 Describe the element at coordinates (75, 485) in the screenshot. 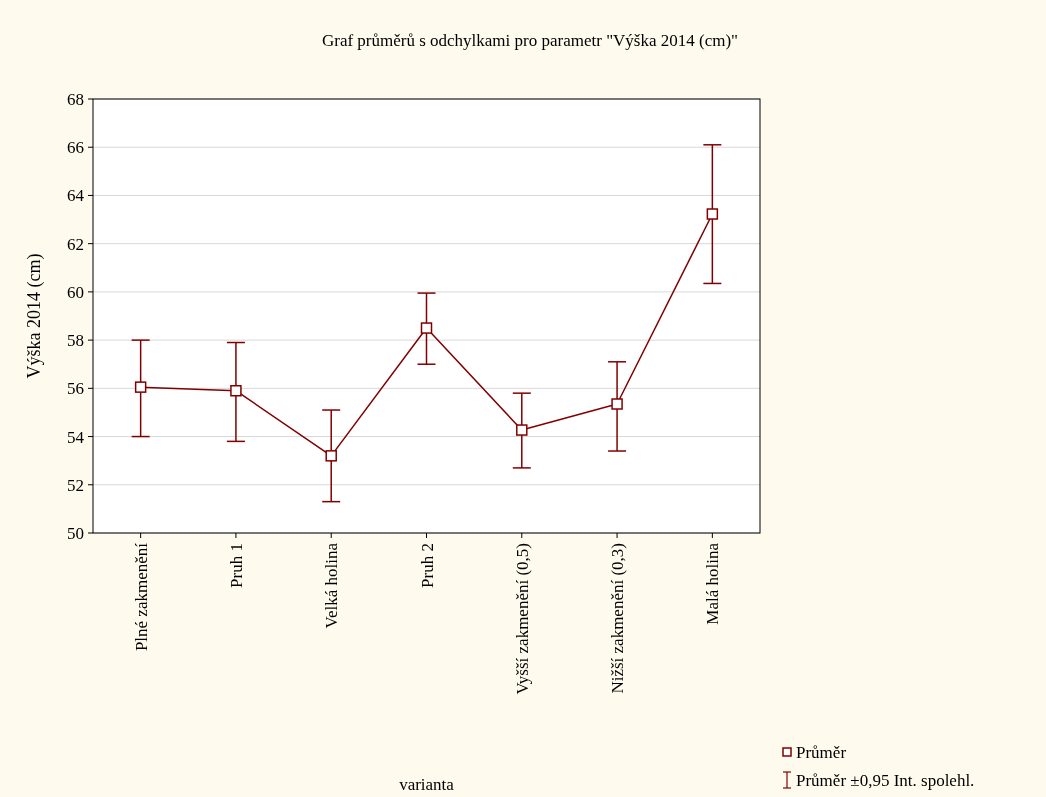

I see `y-tick-label: 52` at that location.